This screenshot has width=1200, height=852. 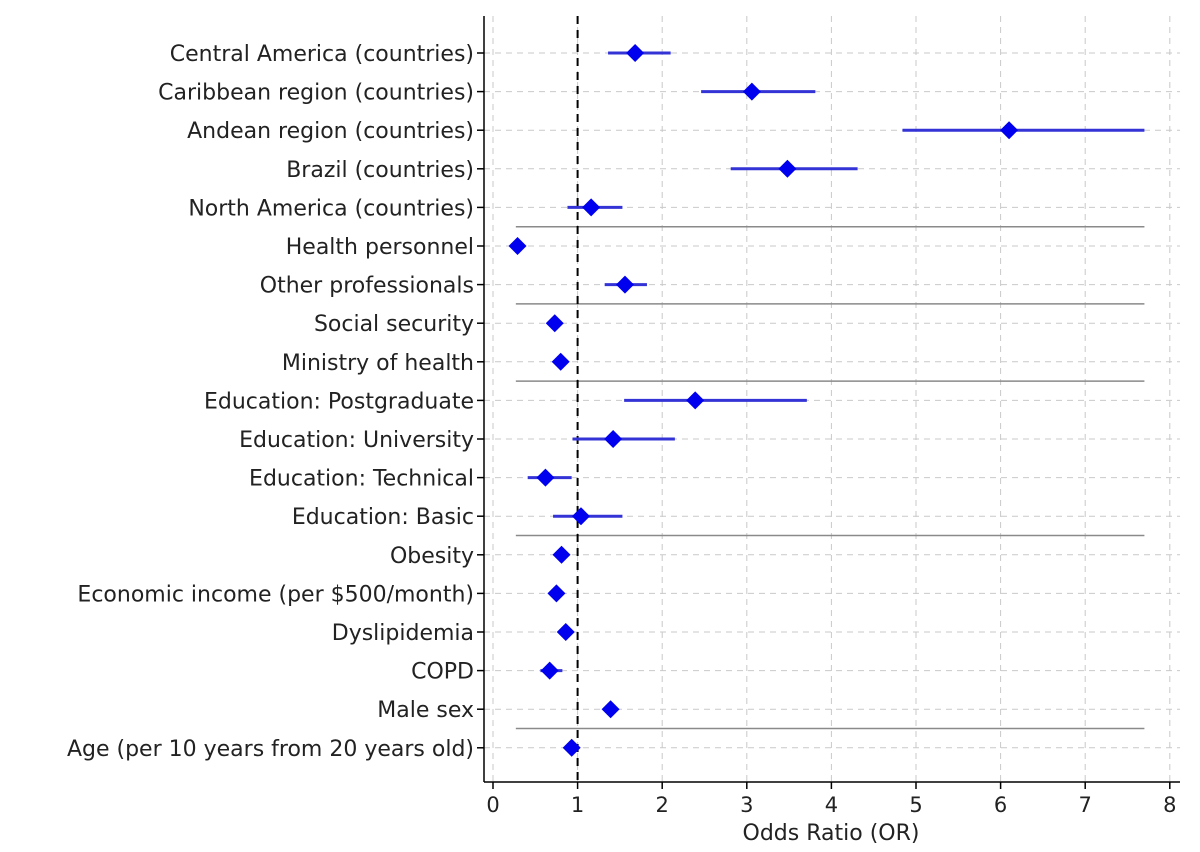 I want to click on y-tick-label: Education: Technical, so click(x=361, y=479).